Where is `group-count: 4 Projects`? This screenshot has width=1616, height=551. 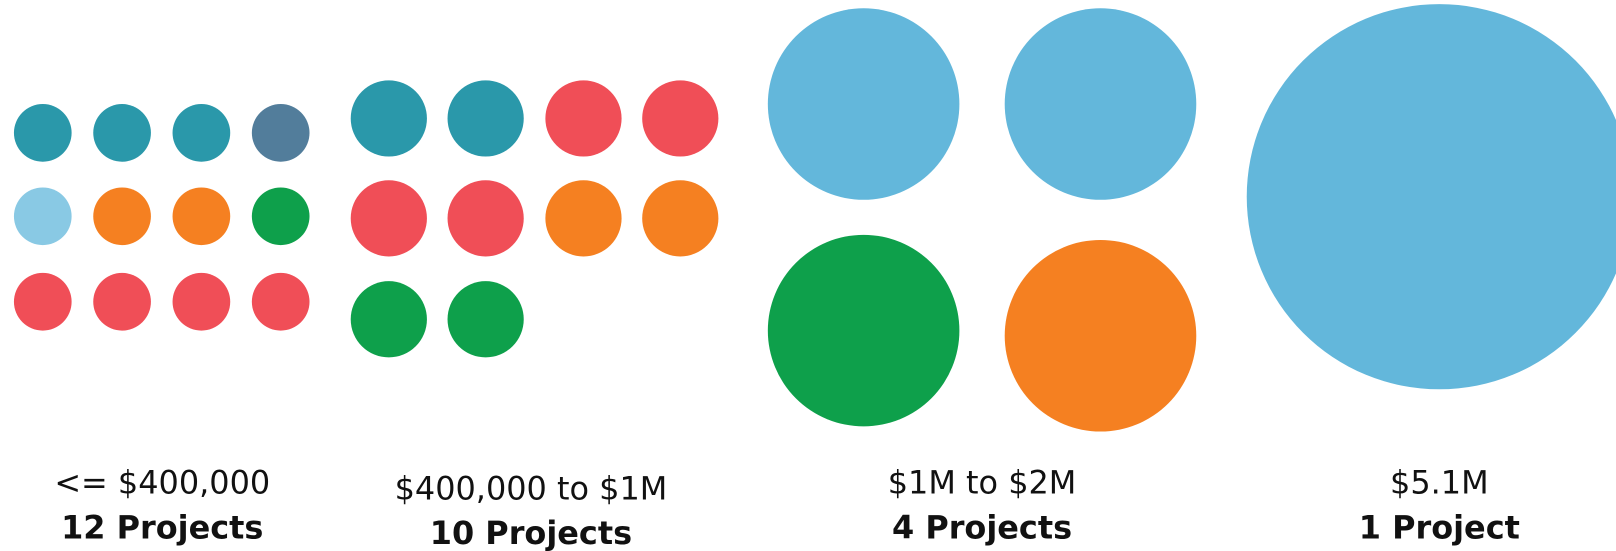 group-count: 4 Projects is located at coordinates (982, 528).